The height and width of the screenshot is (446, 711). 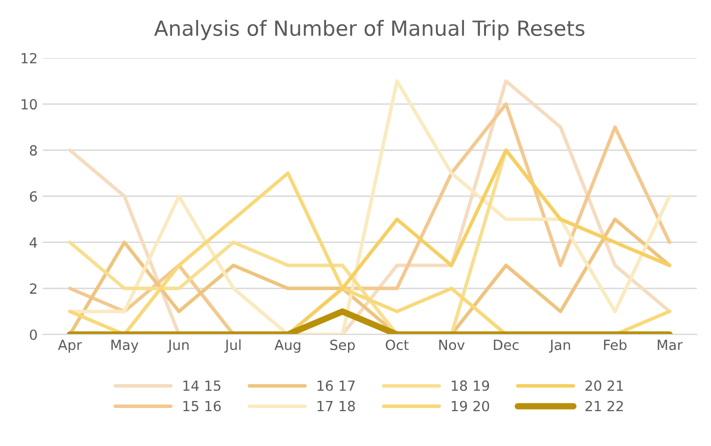 What do you see at coordinates (604, 406) in the screenshot?
I see `legend-label: 21 22` at bounding box center [604, 406].